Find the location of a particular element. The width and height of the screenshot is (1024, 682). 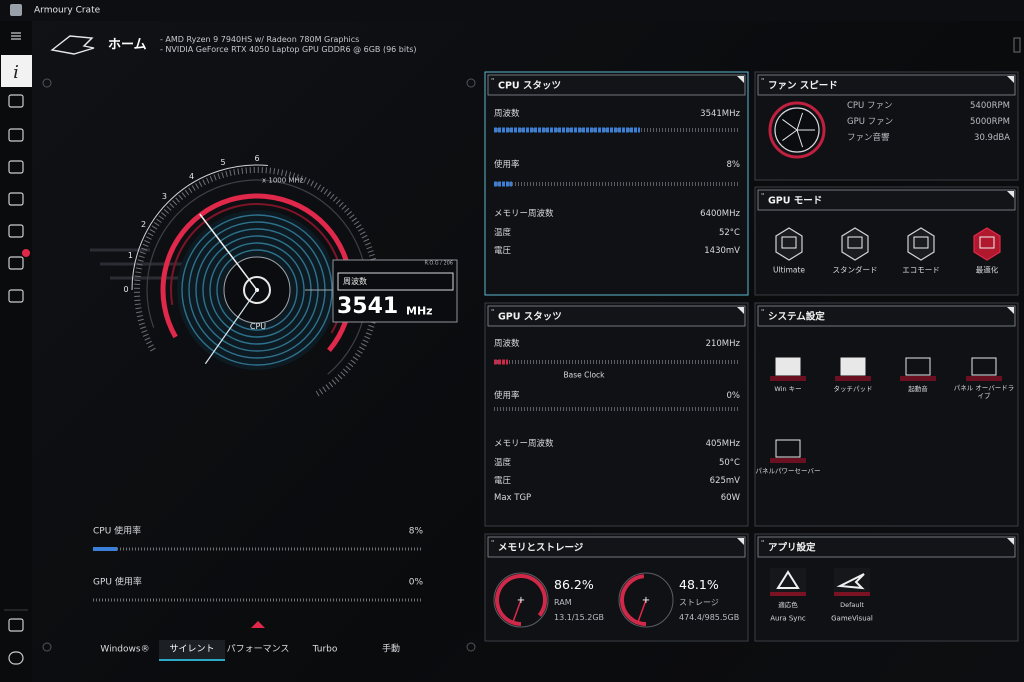

gpu-mode-label: 最適化 is located at coordinates (987, 270).